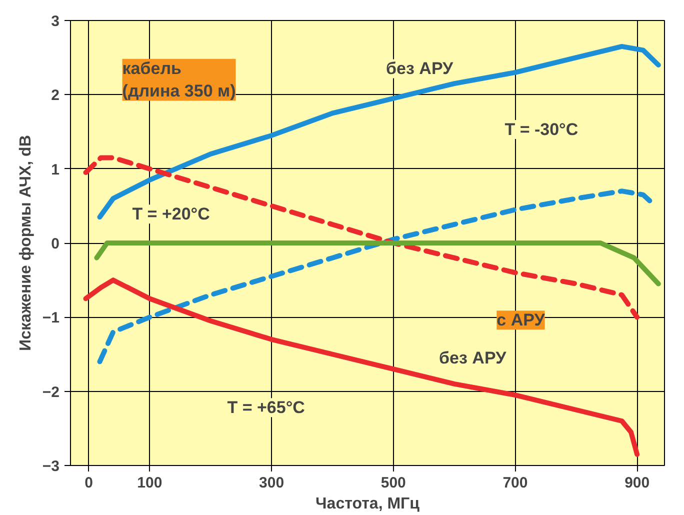  Describe the element at coordinates (51, 392) in the screenshot. I see `y-tick-label: −2` at that location.